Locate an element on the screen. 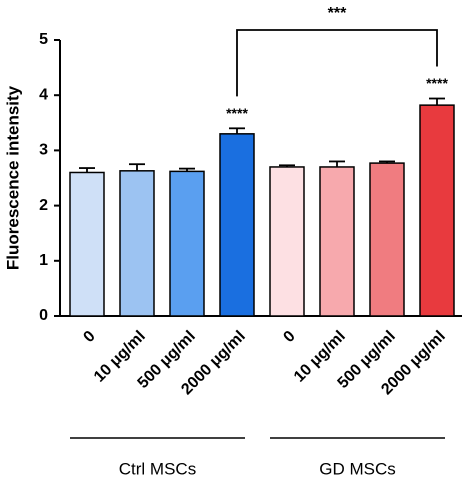 The width and height of the screenshot is (474, 488). y-tick-label: 4 is located at coordinates (43, 94).